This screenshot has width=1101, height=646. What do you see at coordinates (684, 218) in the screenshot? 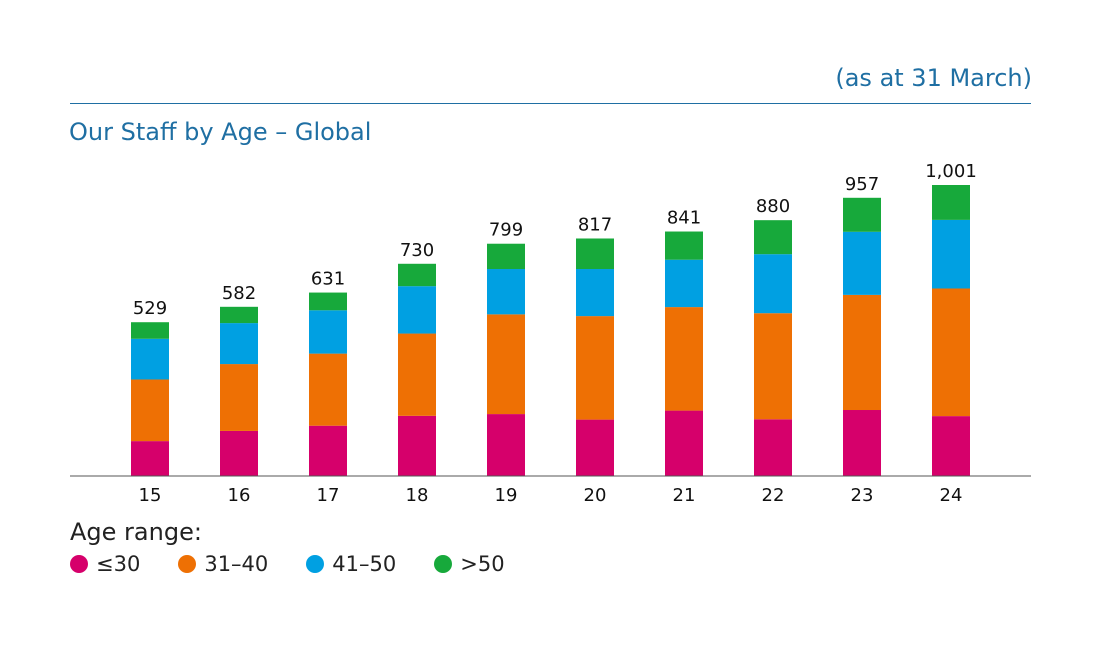
I see `total-label-21: 841` at bounding box center [684, 218].